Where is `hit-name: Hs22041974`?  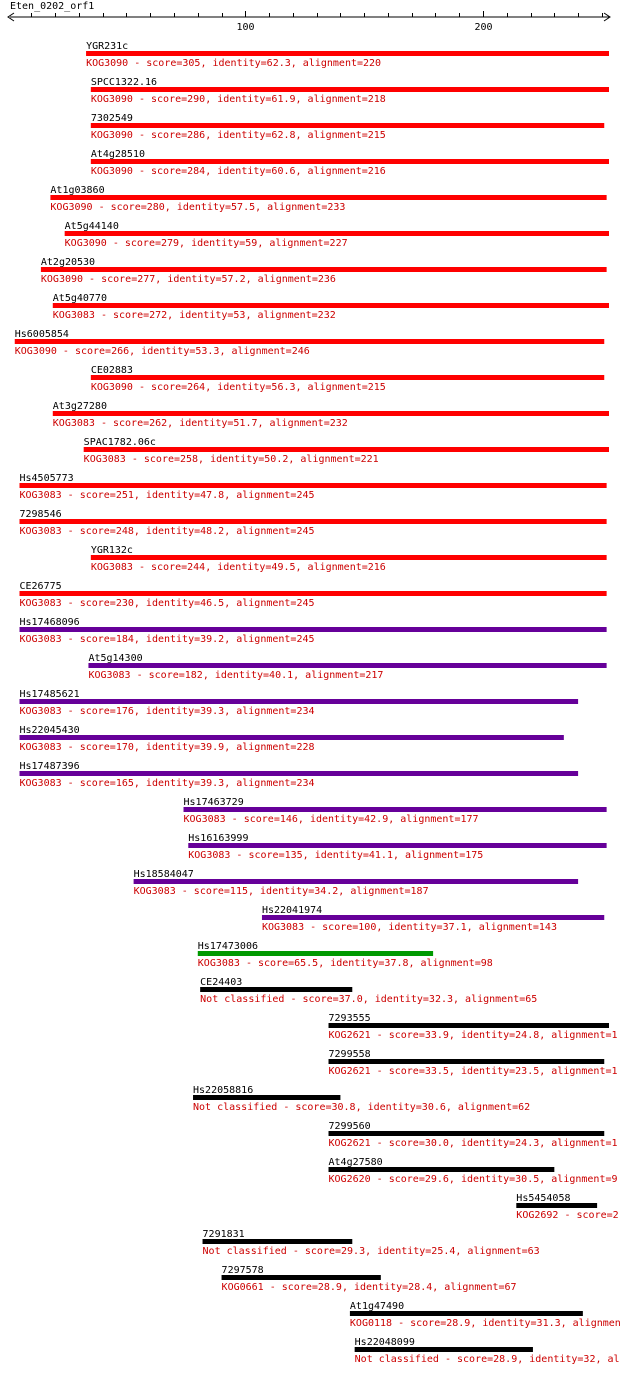 hit-name: Hs22041974 is located at coordinates (292, 910).